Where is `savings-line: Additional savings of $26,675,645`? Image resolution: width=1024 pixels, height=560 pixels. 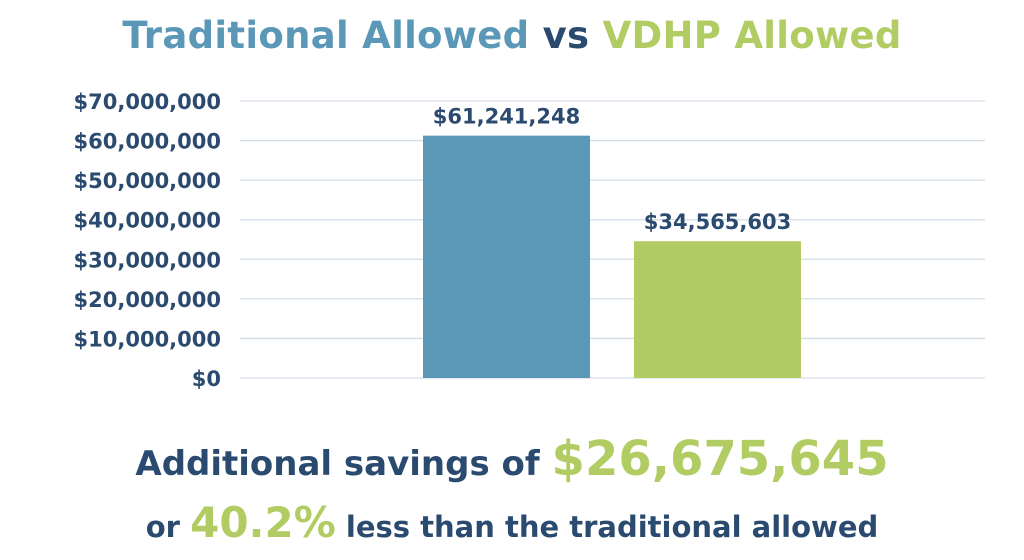 savings-line: Additional savings of $26,675,645 is located at coordinates (512, 459).